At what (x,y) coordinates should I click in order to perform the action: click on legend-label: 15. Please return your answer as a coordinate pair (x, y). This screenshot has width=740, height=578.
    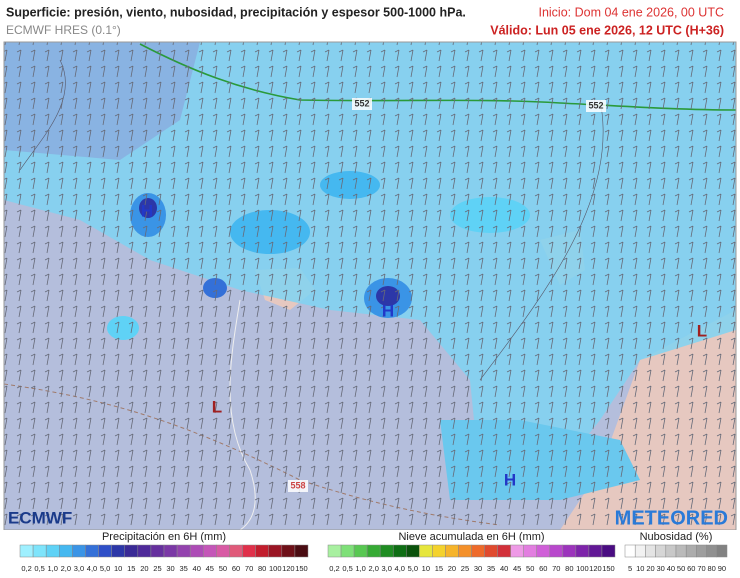
    Looking at the image, I should click on (131, 568).